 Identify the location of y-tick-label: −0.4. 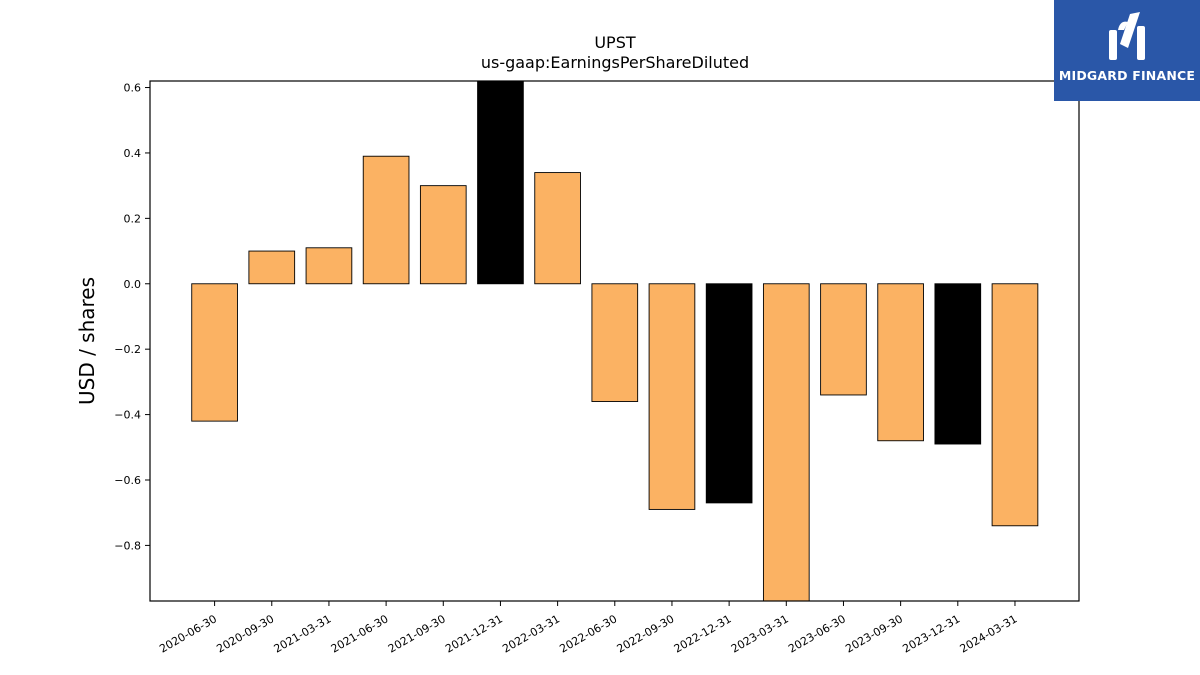
(127, 415).